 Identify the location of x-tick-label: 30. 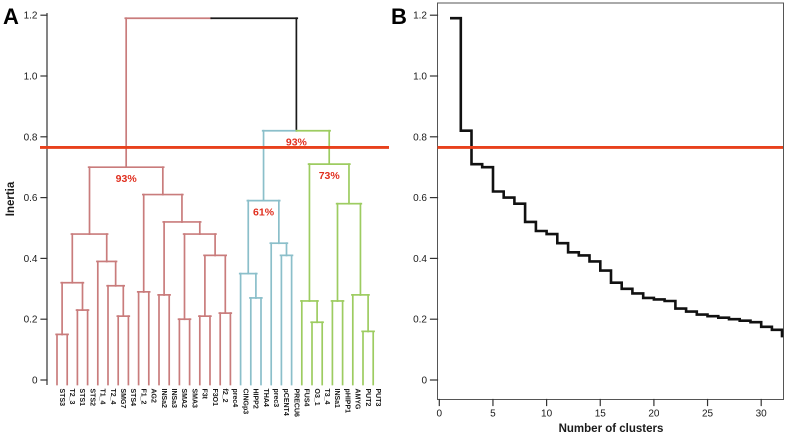
(762, 414).